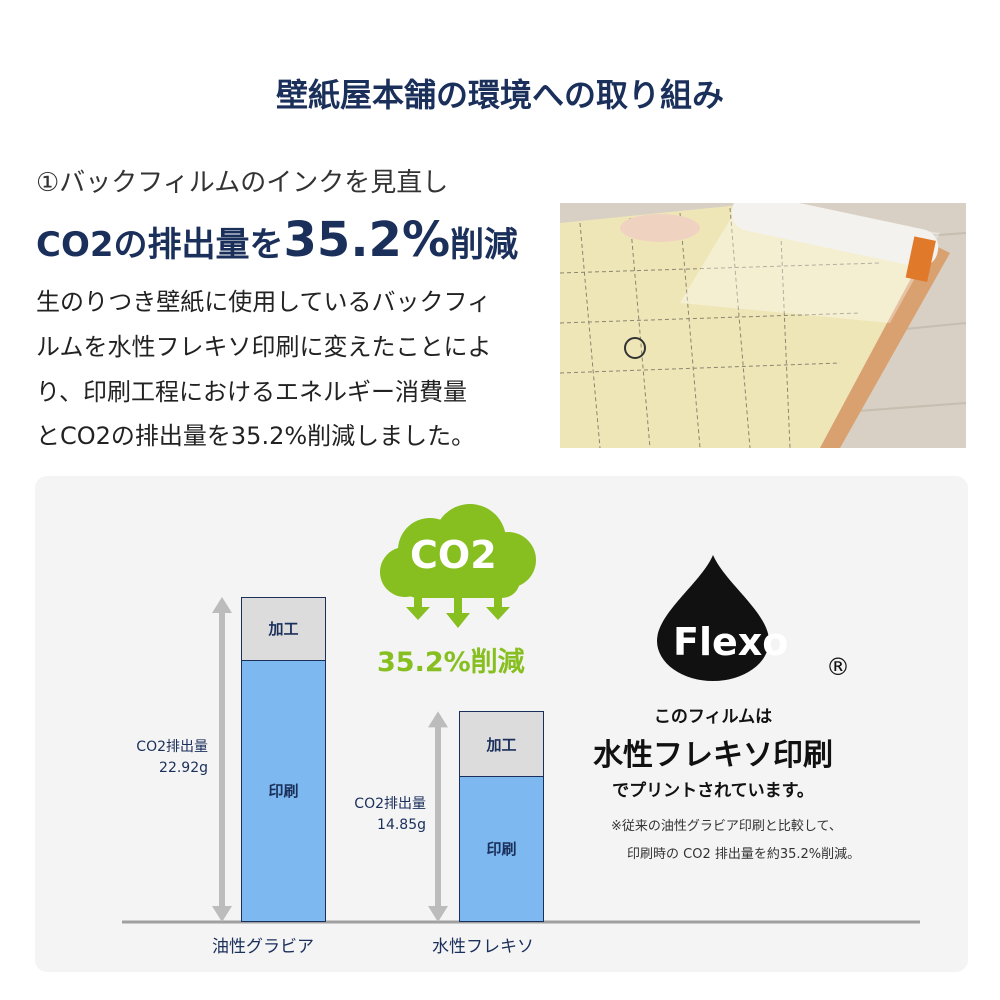 Image resolution: width=1000 pixels, height=1000 pixels. I want to click on total-label-flexo: CO2排出量 14.85g, so click(390, 814).